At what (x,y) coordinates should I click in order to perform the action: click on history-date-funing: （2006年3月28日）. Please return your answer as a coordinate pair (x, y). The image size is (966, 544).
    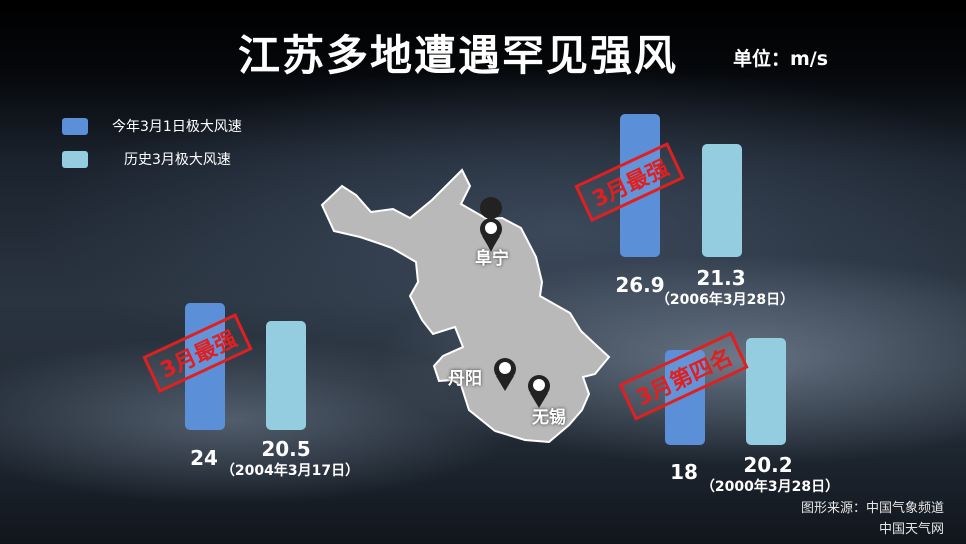
    Looking at the image, I should click on (725, 300).